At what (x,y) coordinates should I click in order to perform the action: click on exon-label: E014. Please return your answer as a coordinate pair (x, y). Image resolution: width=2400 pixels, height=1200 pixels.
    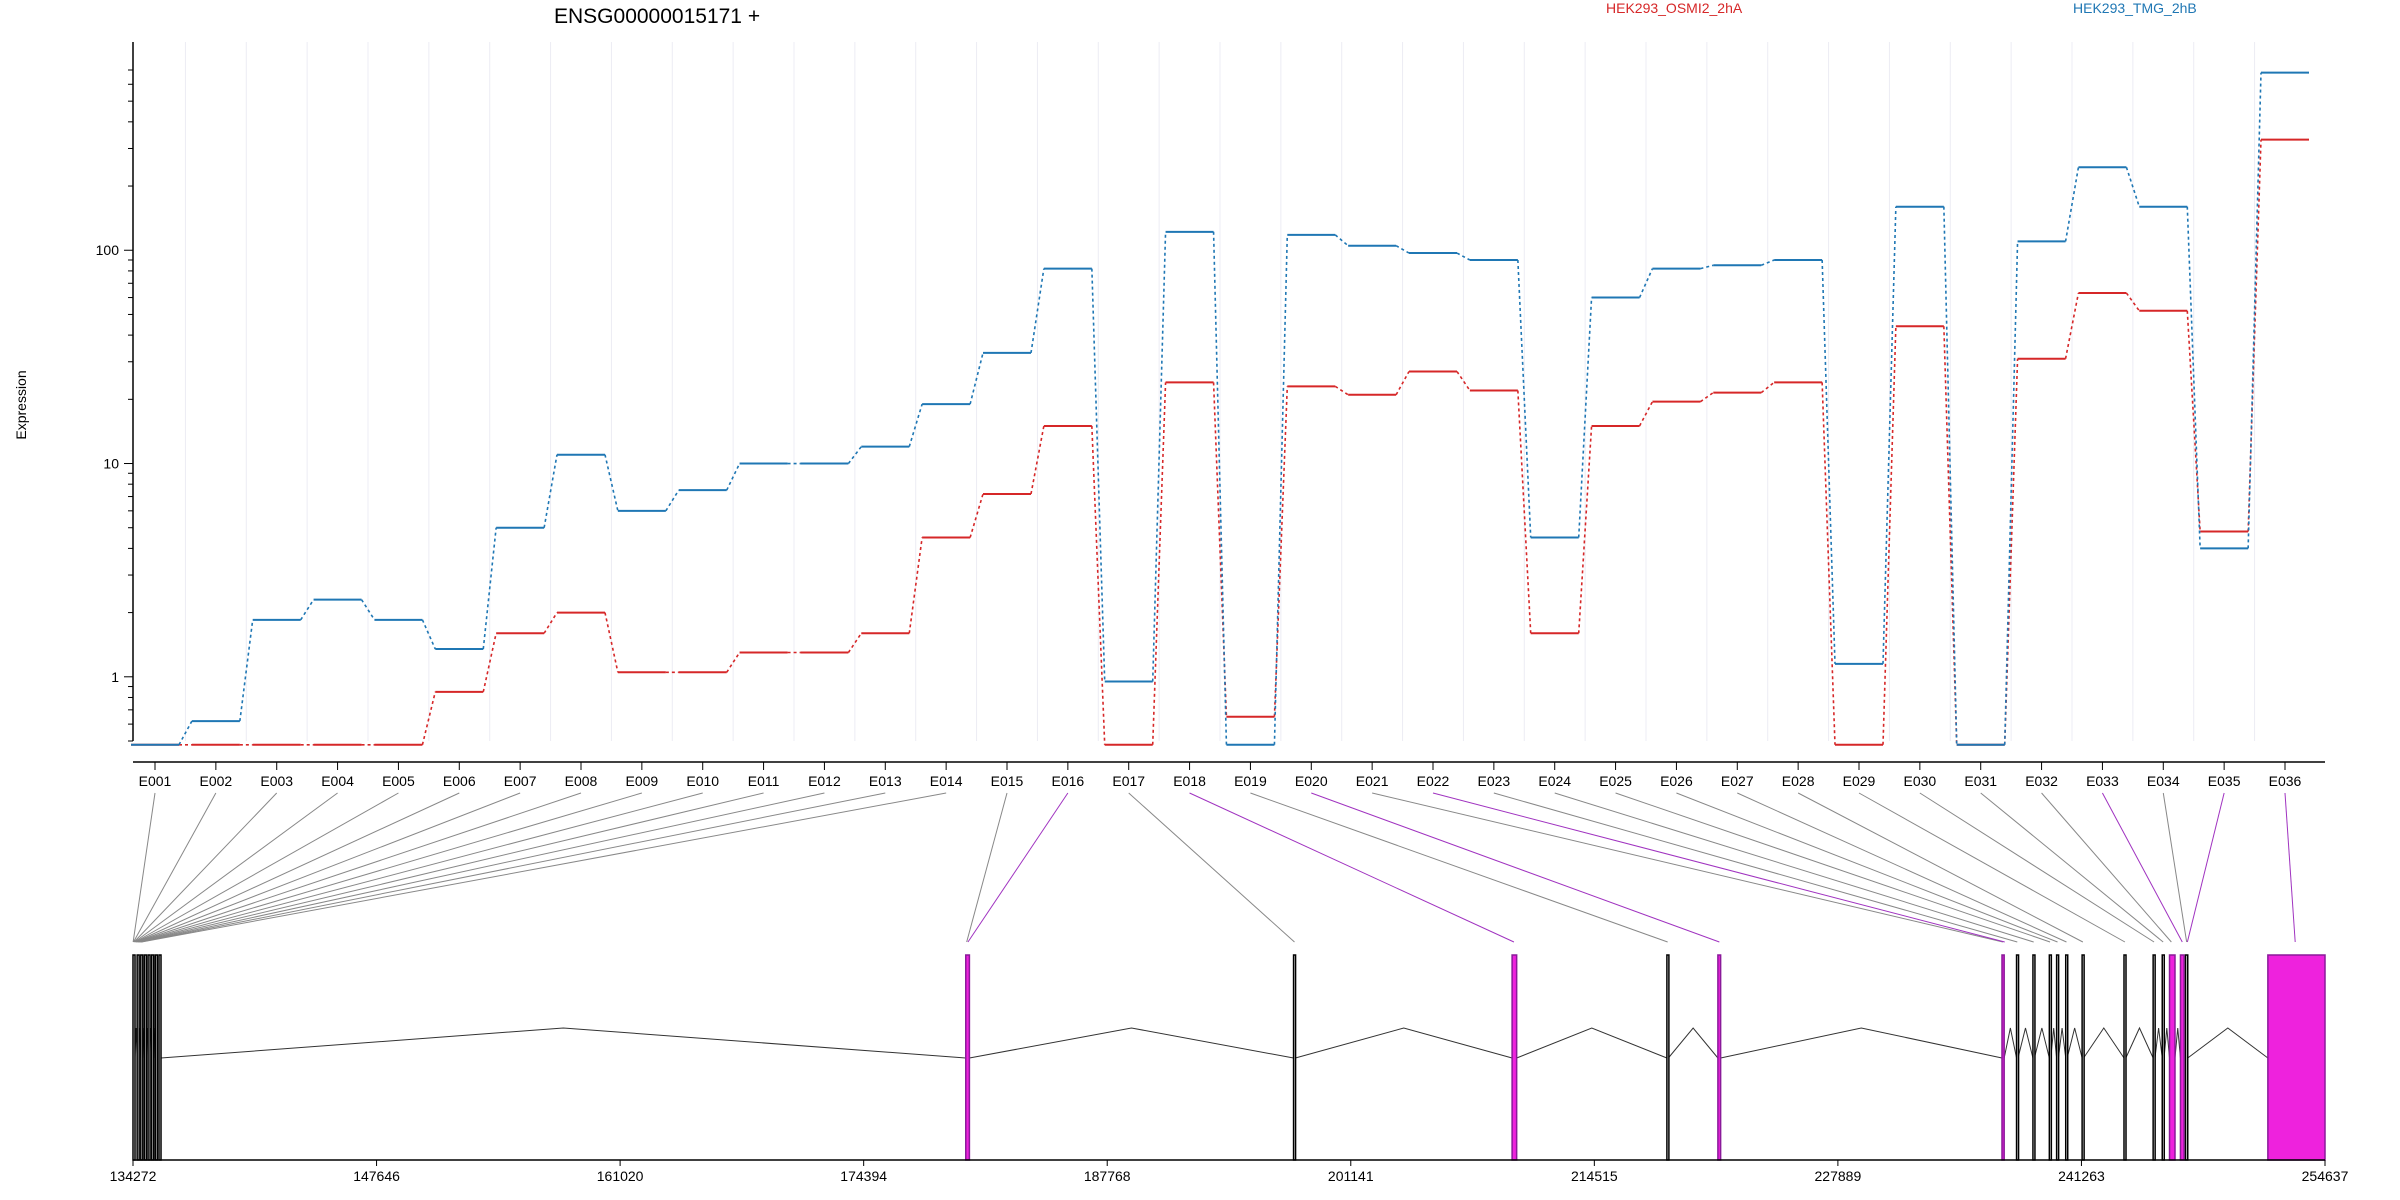
    Looking at the image, I should click on (946, 781).